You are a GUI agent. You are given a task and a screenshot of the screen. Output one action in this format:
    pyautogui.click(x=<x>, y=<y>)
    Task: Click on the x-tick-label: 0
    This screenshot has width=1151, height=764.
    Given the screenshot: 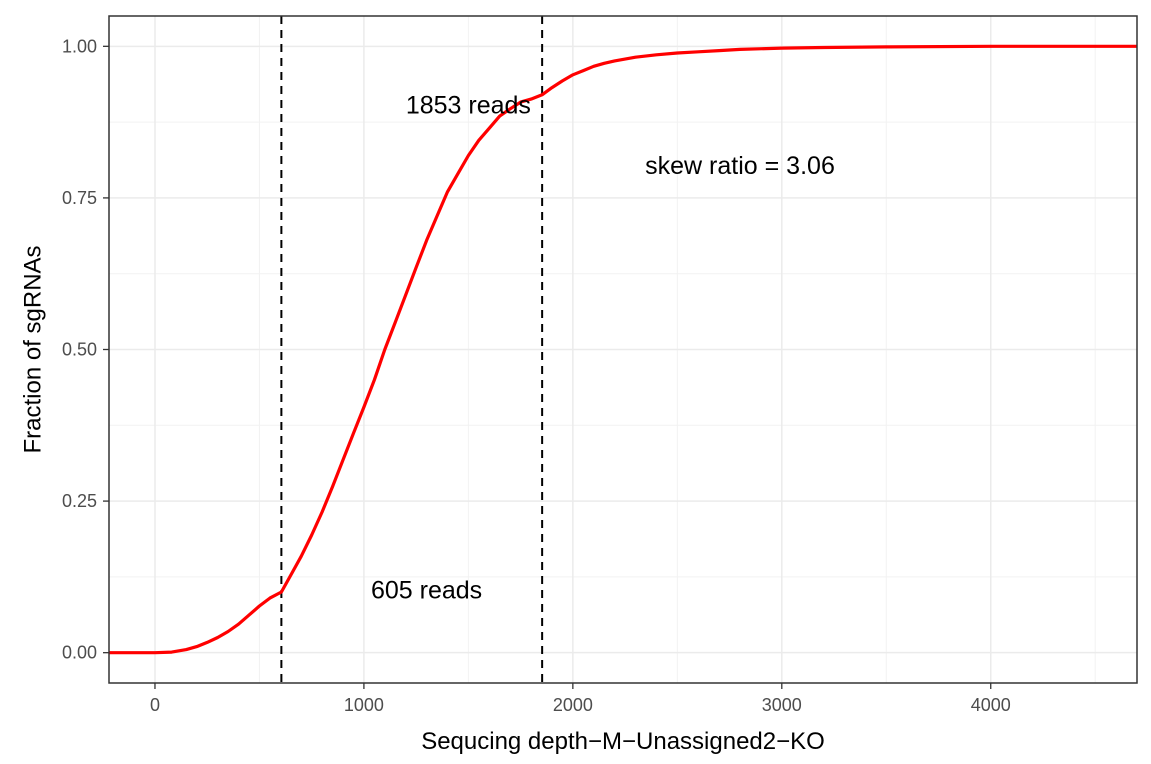 What is the action you would take?
    pyautogui.click(x=155, y=705)
    